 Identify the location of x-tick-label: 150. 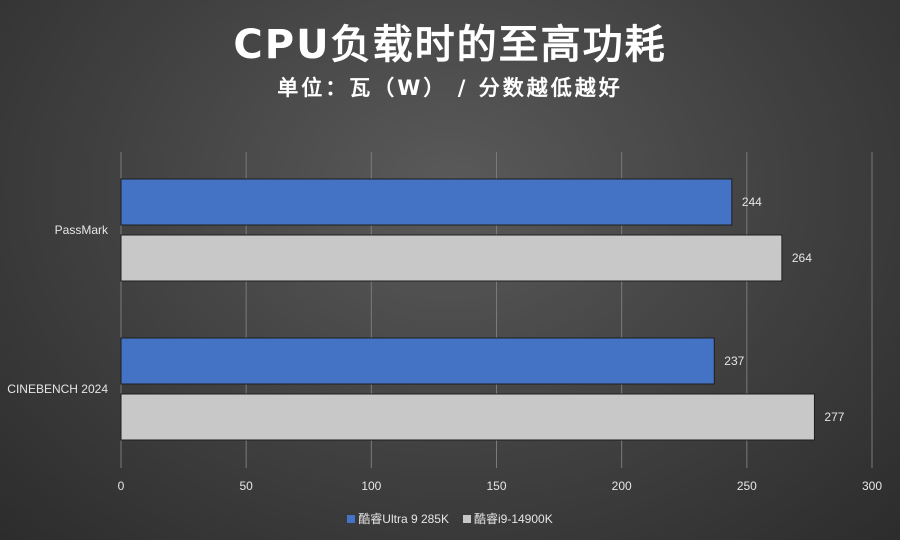
(496, 486).